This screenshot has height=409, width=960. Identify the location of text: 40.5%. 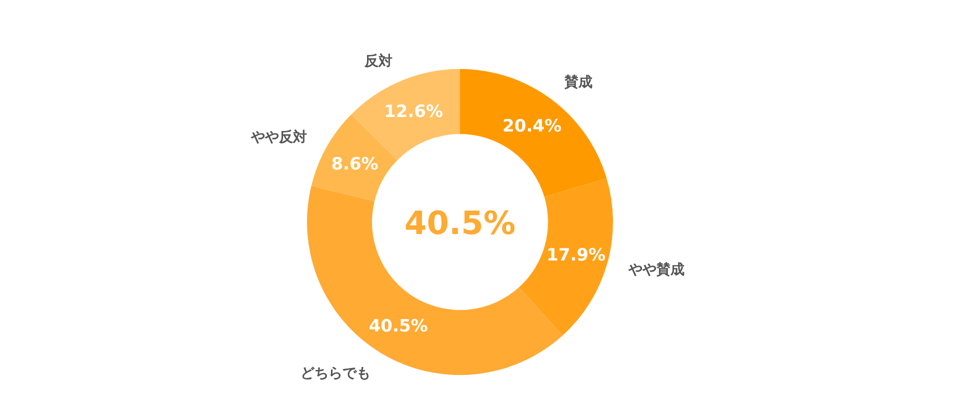
(460, 223).